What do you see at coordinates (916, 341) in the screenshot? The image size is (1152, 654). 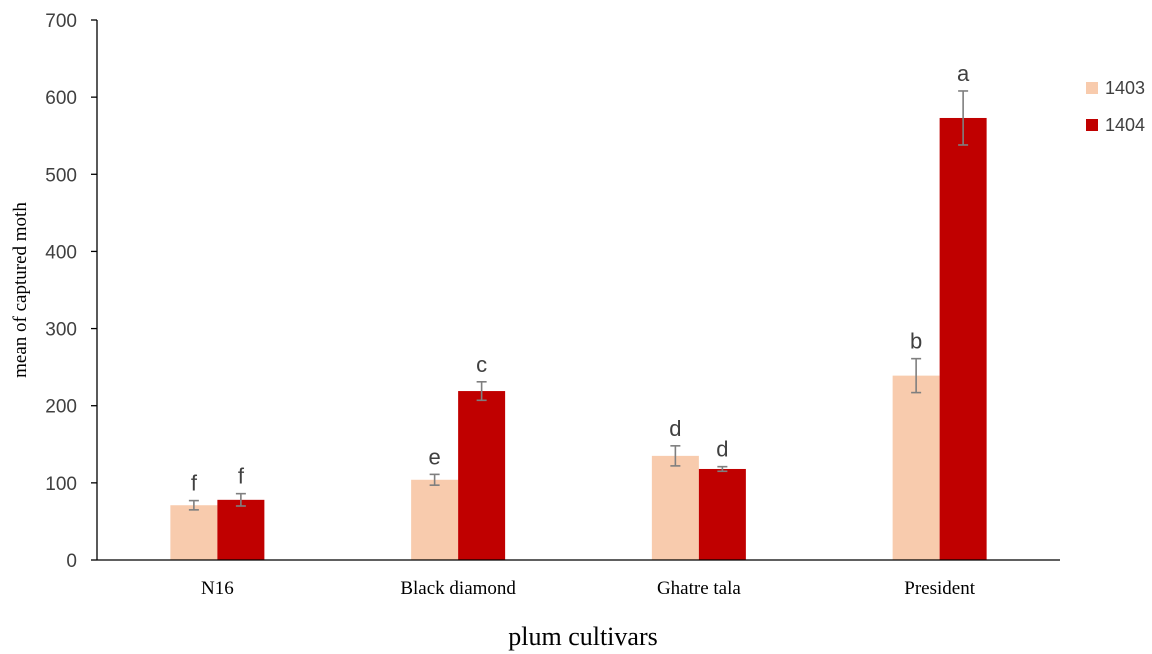 I see `significance-letter: b` at bounding box center [916, 341].